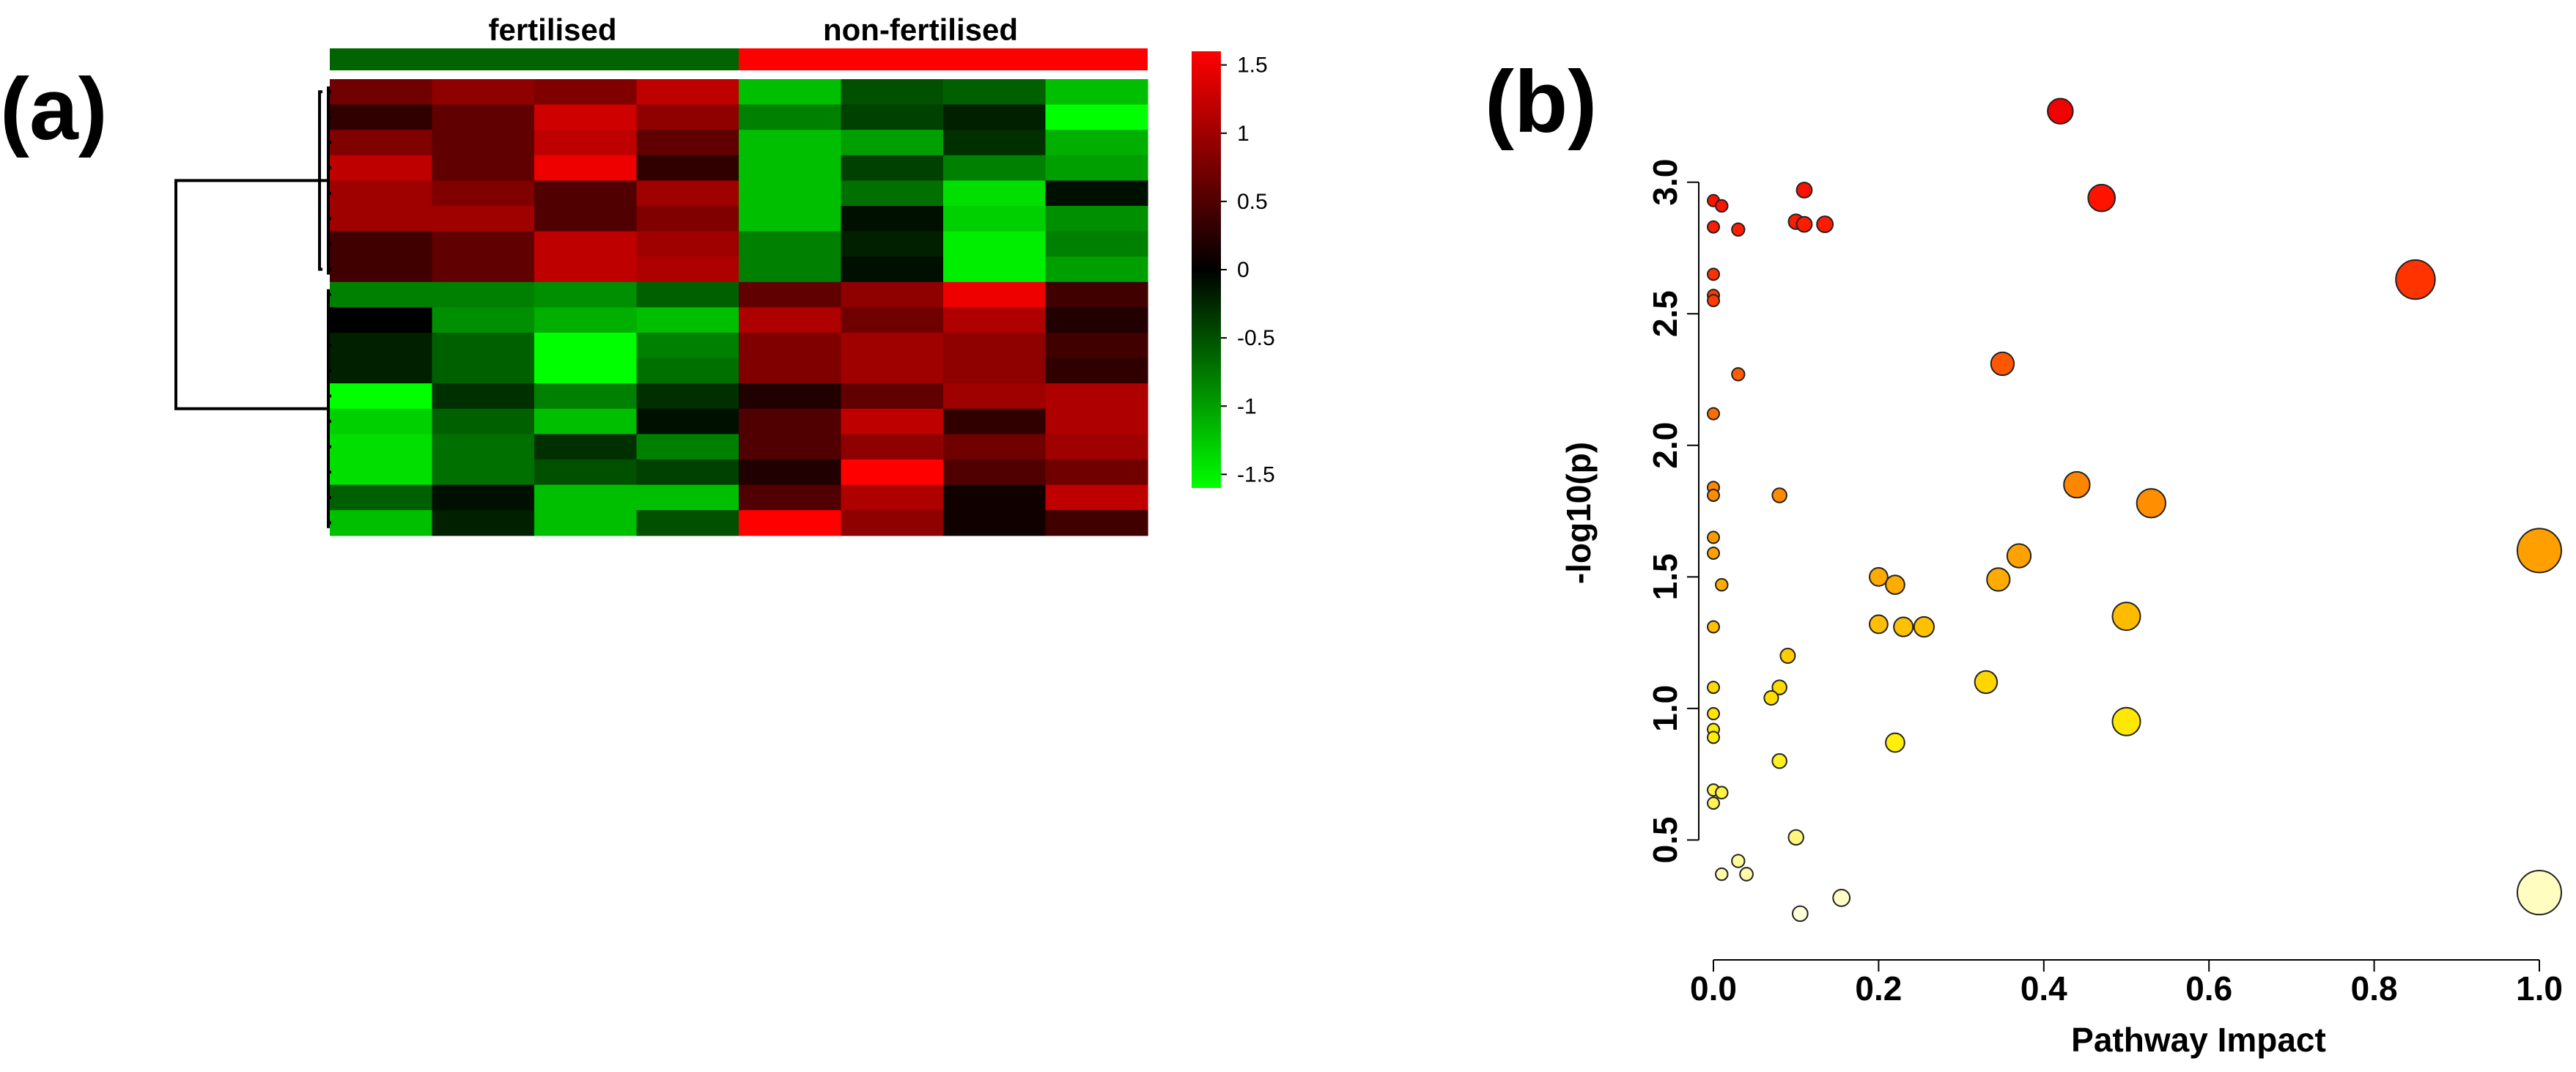  I want to click on y-axis-tick-label: 2.5, so click(1665, 313).